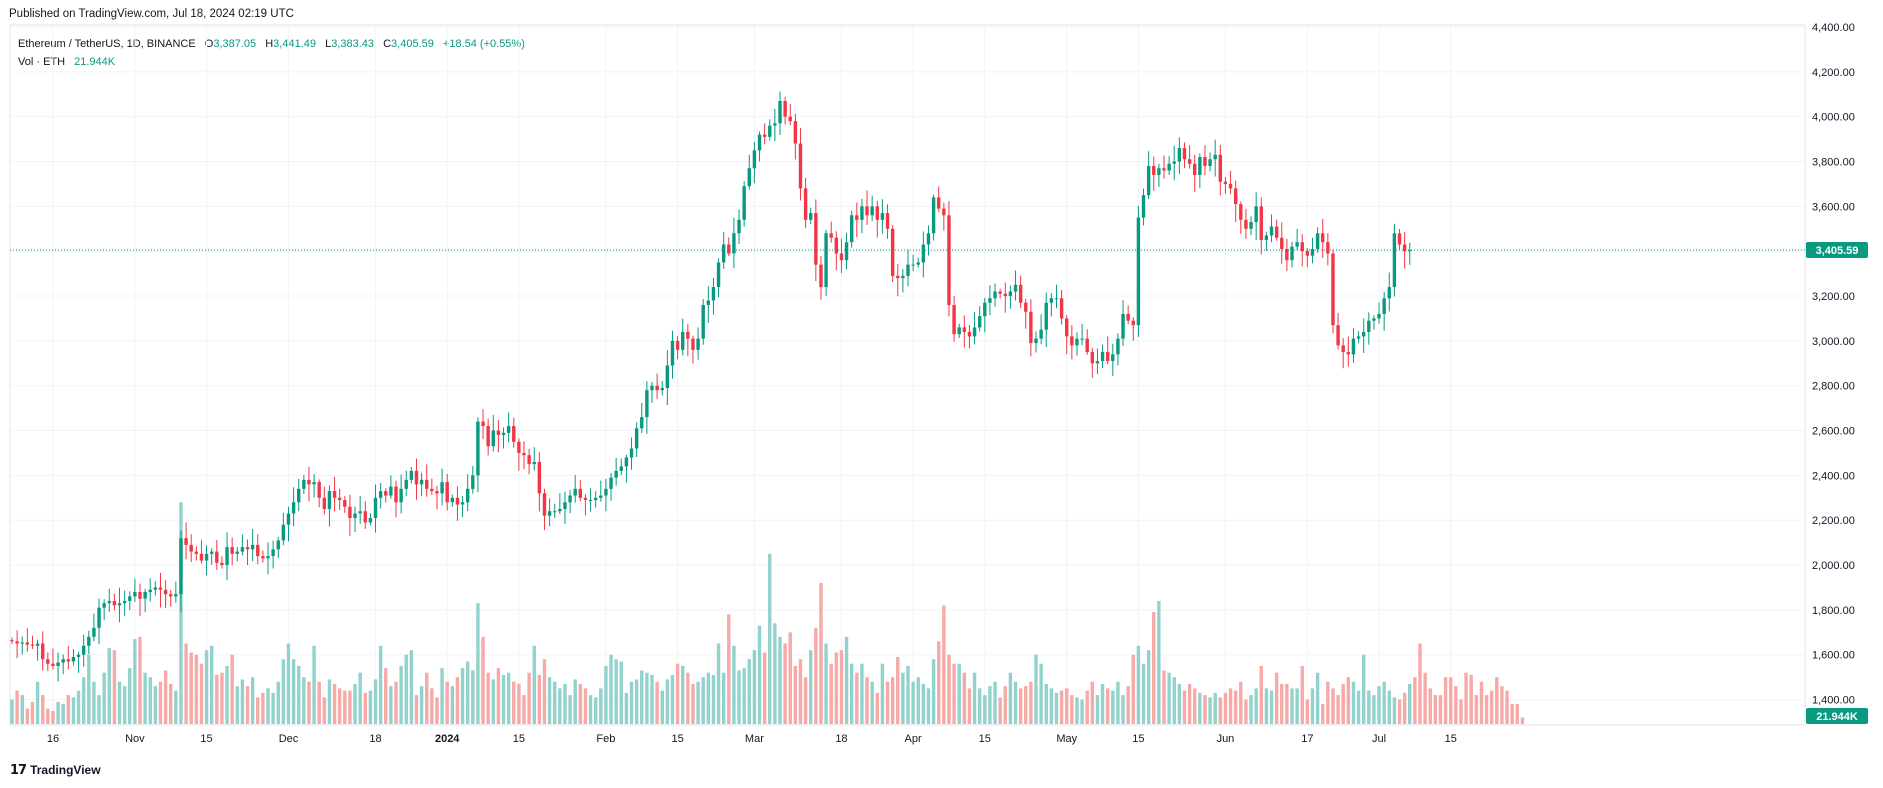 This screenshot has height=788, width=1883. What do you see at coordinates (483, 44) in the screenshot?
I see `change-value: +18.54 (+0.55%)` at bounding box center [483, 44].